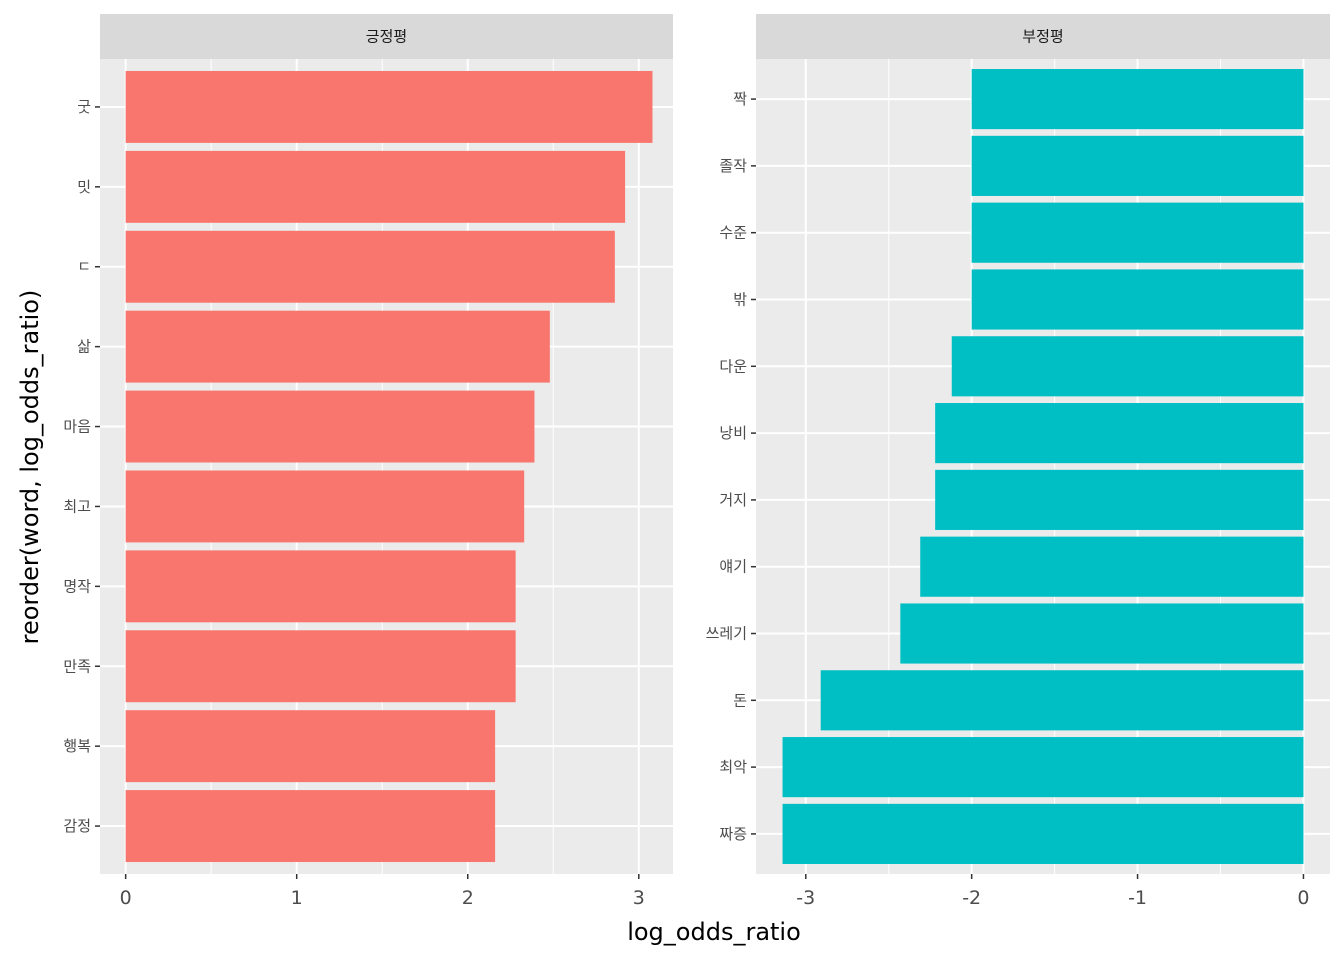 Image resolution: width=1344 pixels, height=960 pixels. Describe the element at coordinates (733, 233) in the screenshot. I see `y-tick-label: 수준` at that location.